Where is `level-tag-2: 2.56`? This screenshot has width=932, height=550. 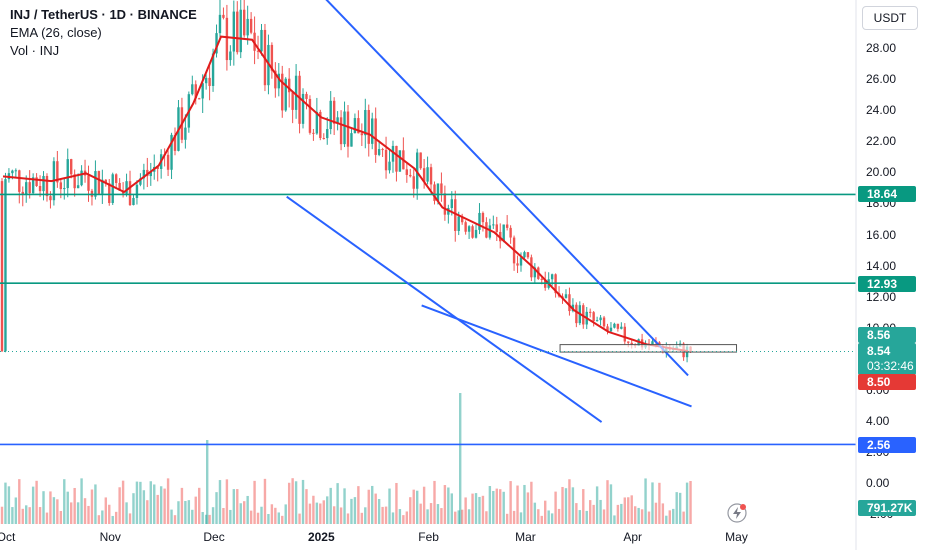
level-tag-2: 2.56 is located at coordinates (887, 445).